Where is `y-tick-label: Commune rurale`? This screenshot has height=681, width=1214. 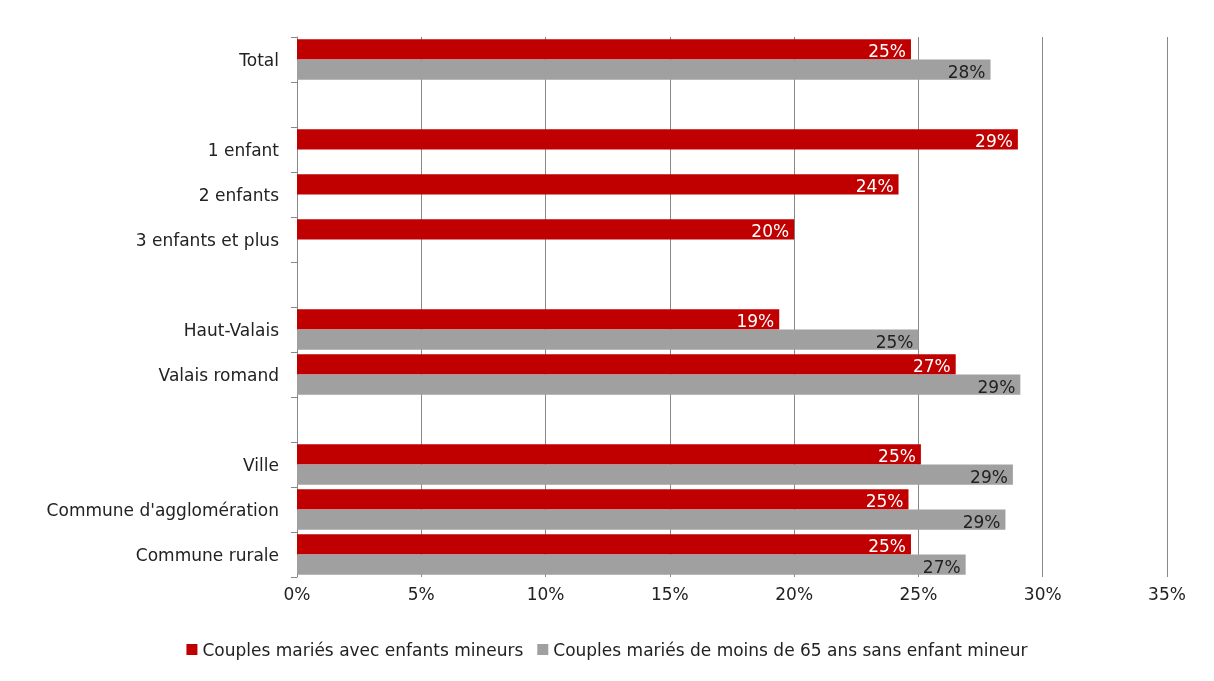
y-tick-label: Commune rurale is located at coordinates (207, 554).